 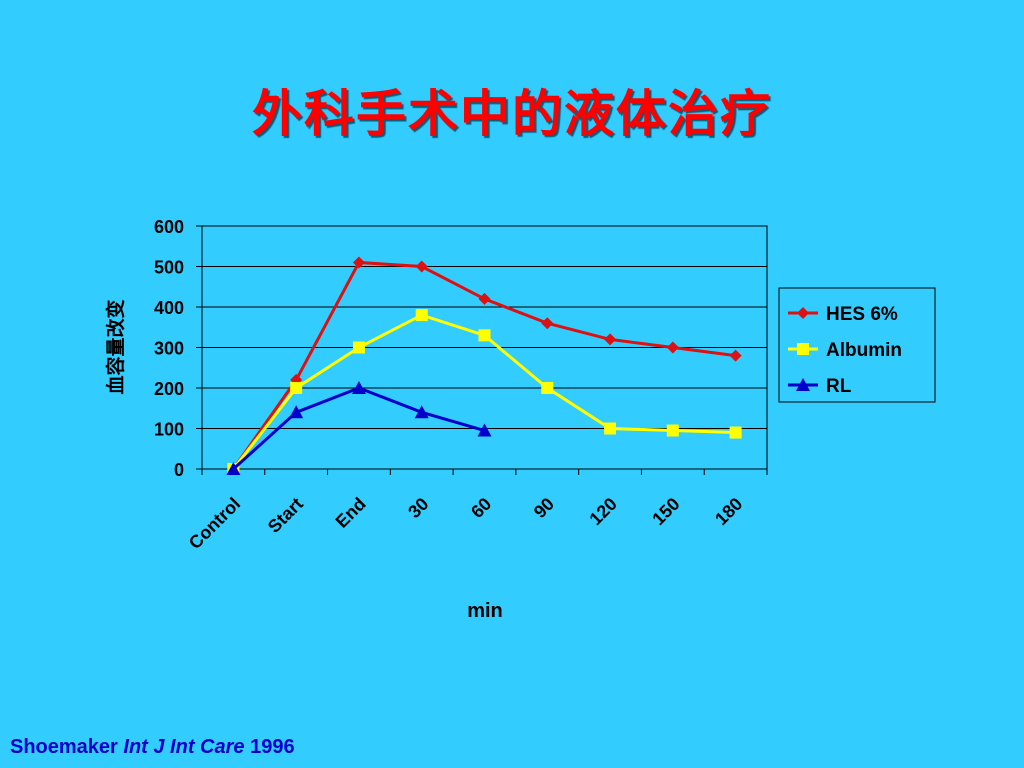 I want to click on citation: Shoemaker Int J Int Care 1996, so click(x=152, y=747).